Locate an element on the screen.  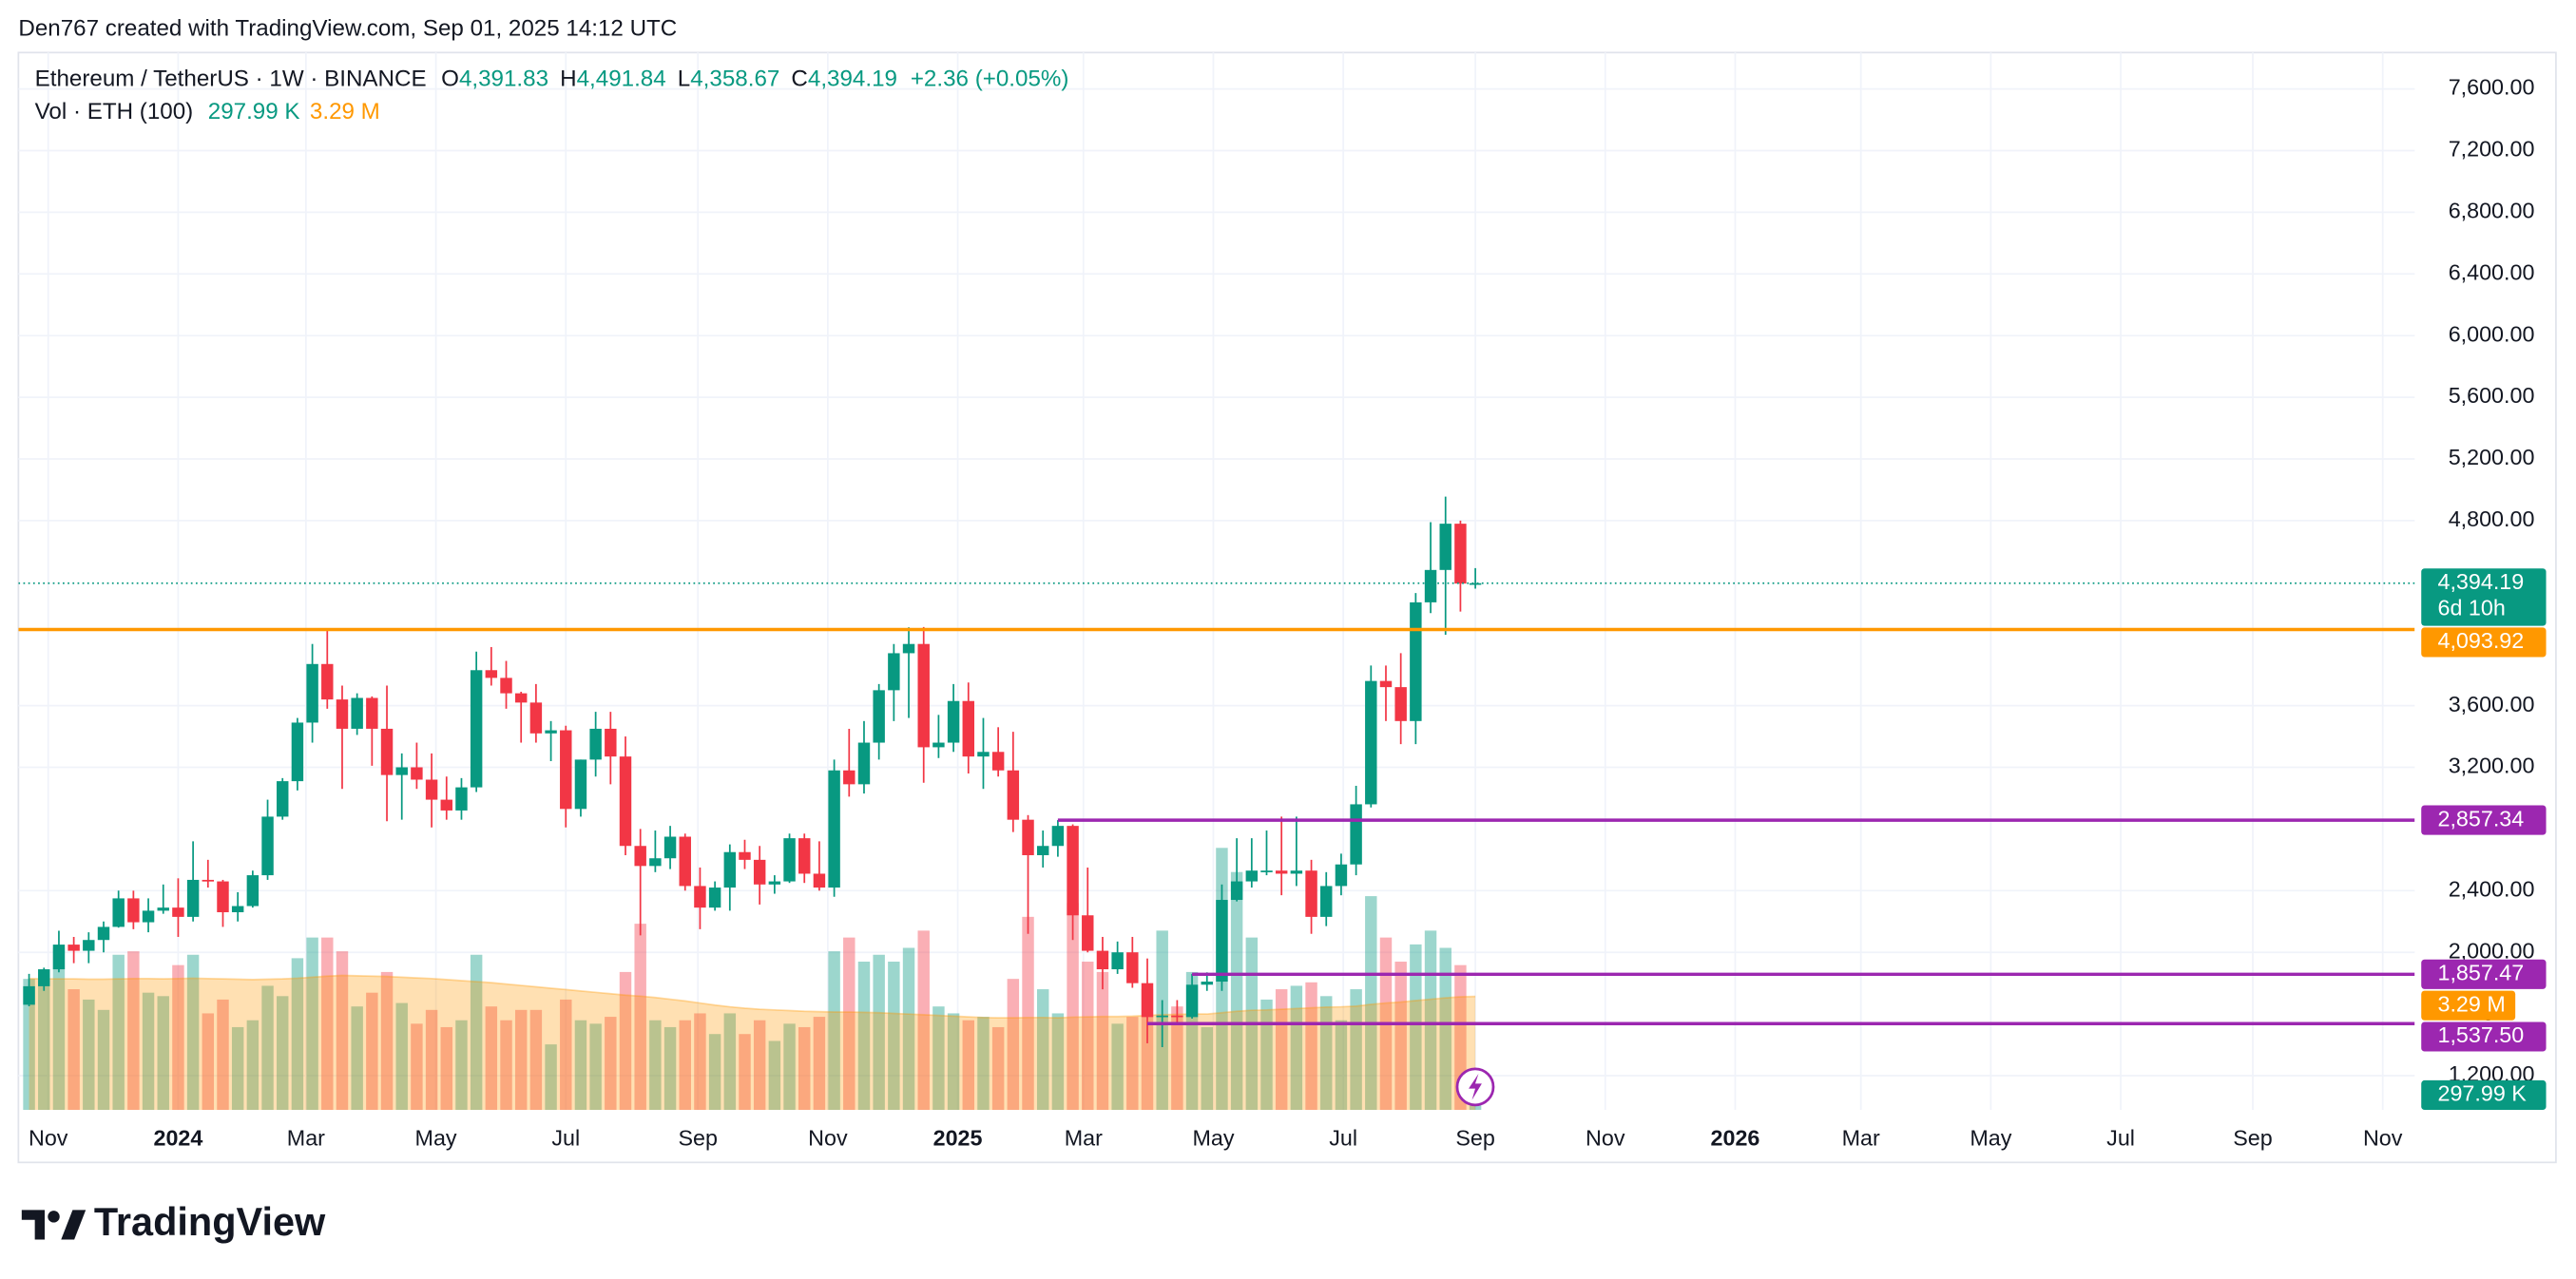
volume-ma-line is located at coordinates (753, 997).